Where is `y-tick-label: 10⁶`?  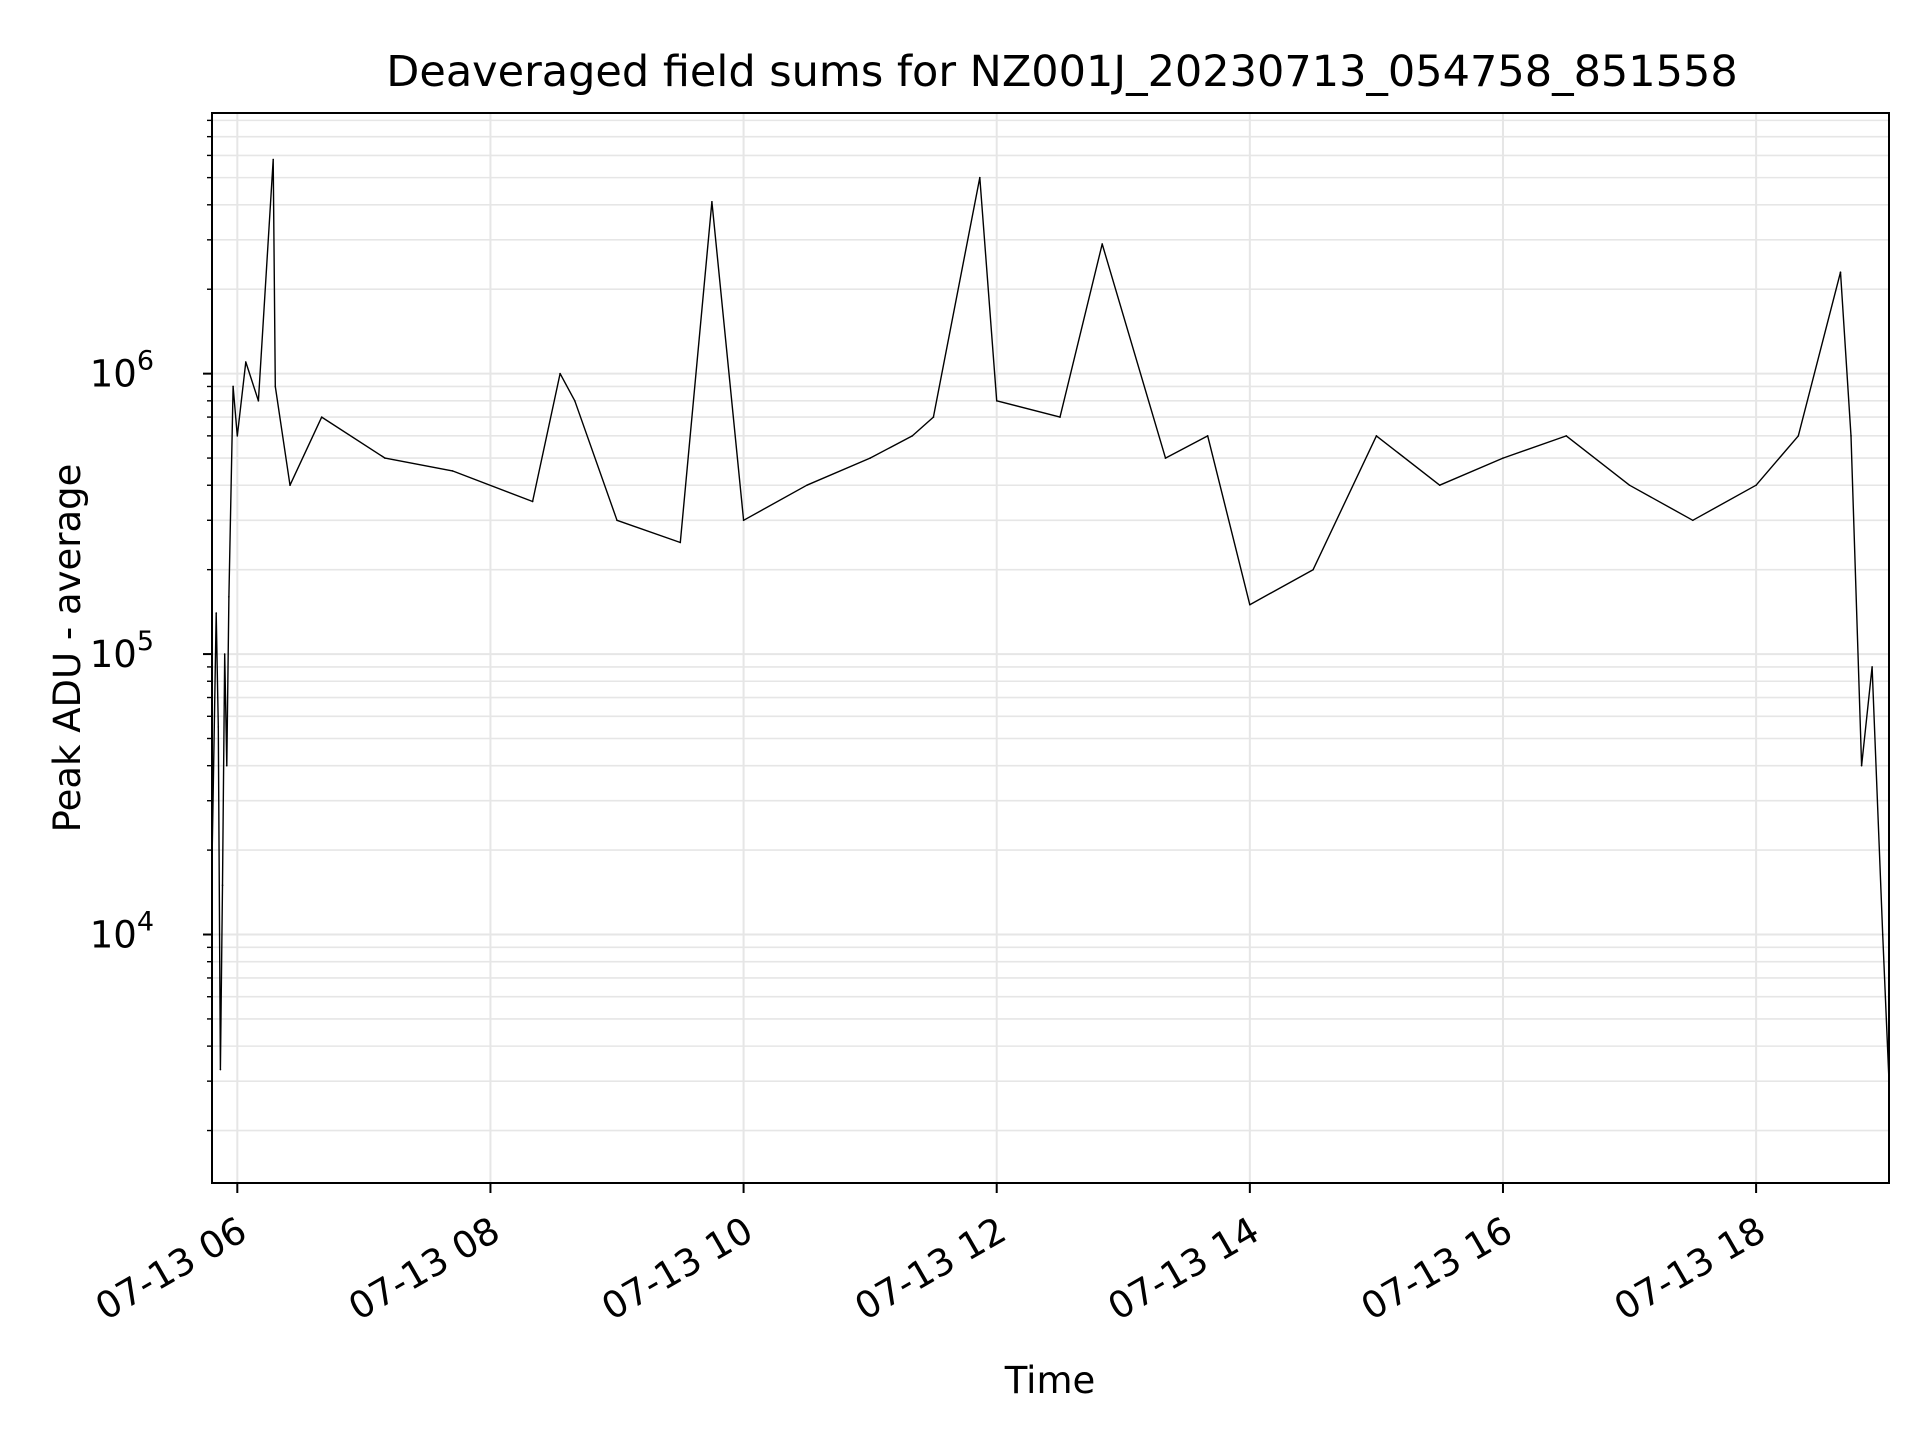
y-tick-label: 10⁶ is located at coordinates (122, 371).